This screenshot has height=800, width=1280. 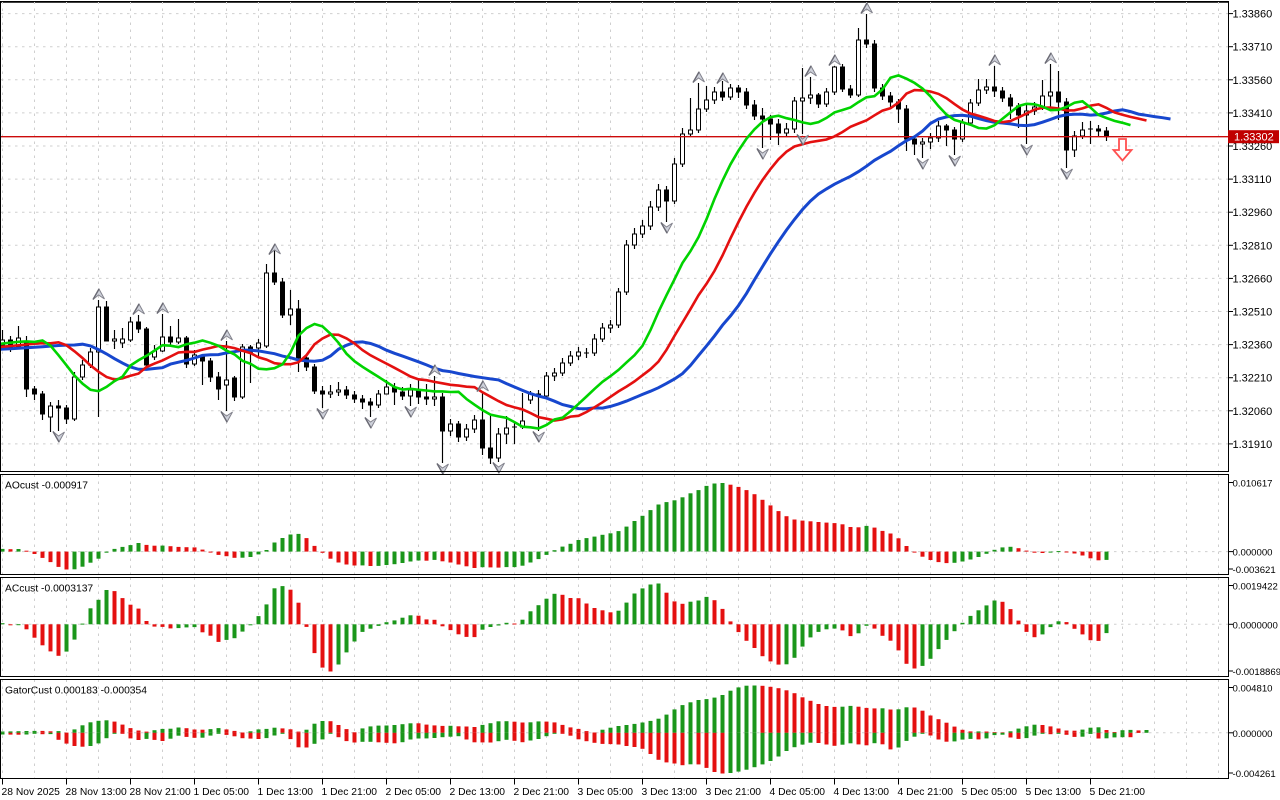 What do you see at coordinates (76, 690) in the screenshot?
I see `svg-text: GatorCust 0.000183 -0.000354` at bounding box center [76, 690].